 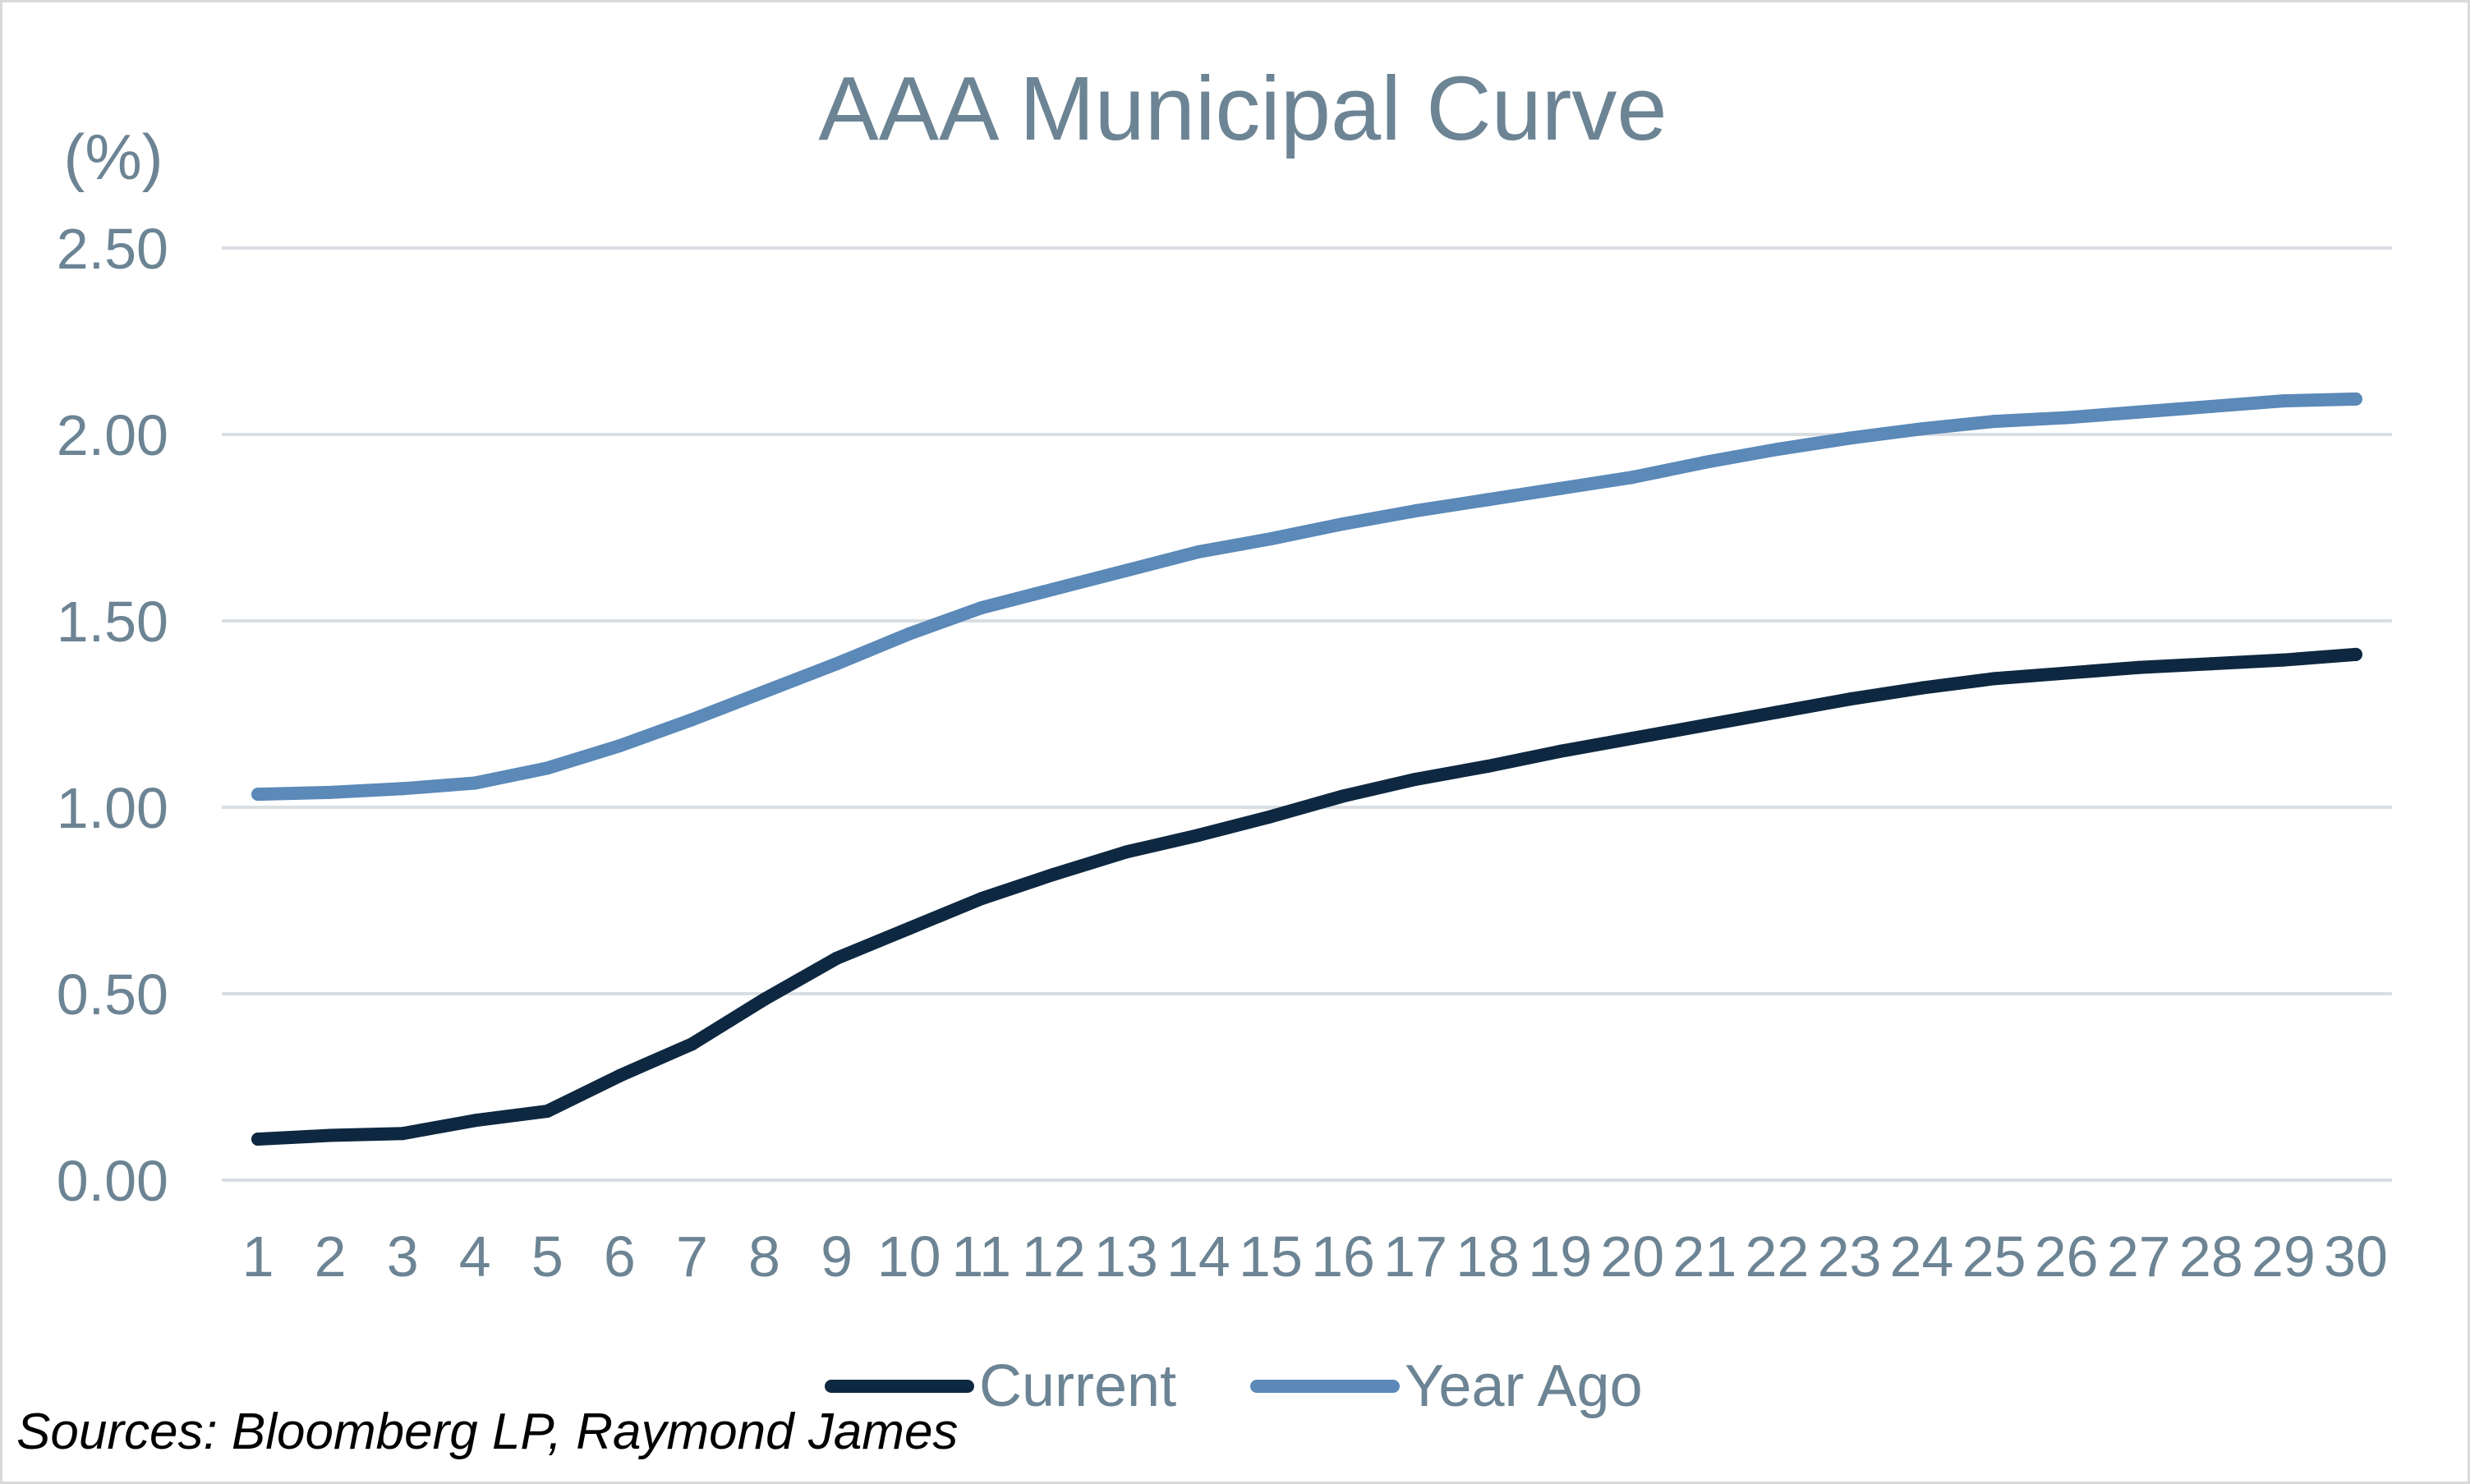 I want to click on x-tick-label: 30, so click(x=2356, y=1257).